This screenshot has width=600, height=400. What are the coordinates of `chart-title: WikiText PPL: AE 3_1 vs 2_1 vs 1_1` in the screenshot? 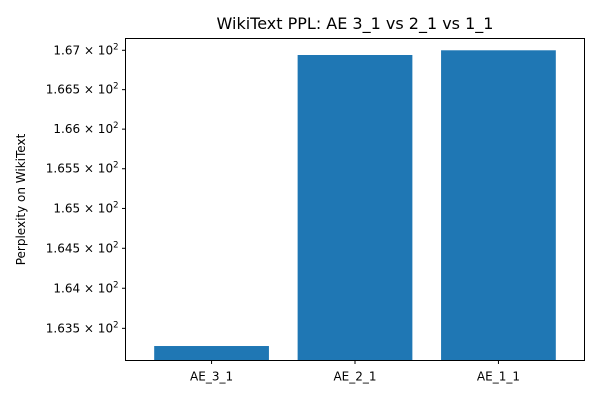 It's located at (355, 24).